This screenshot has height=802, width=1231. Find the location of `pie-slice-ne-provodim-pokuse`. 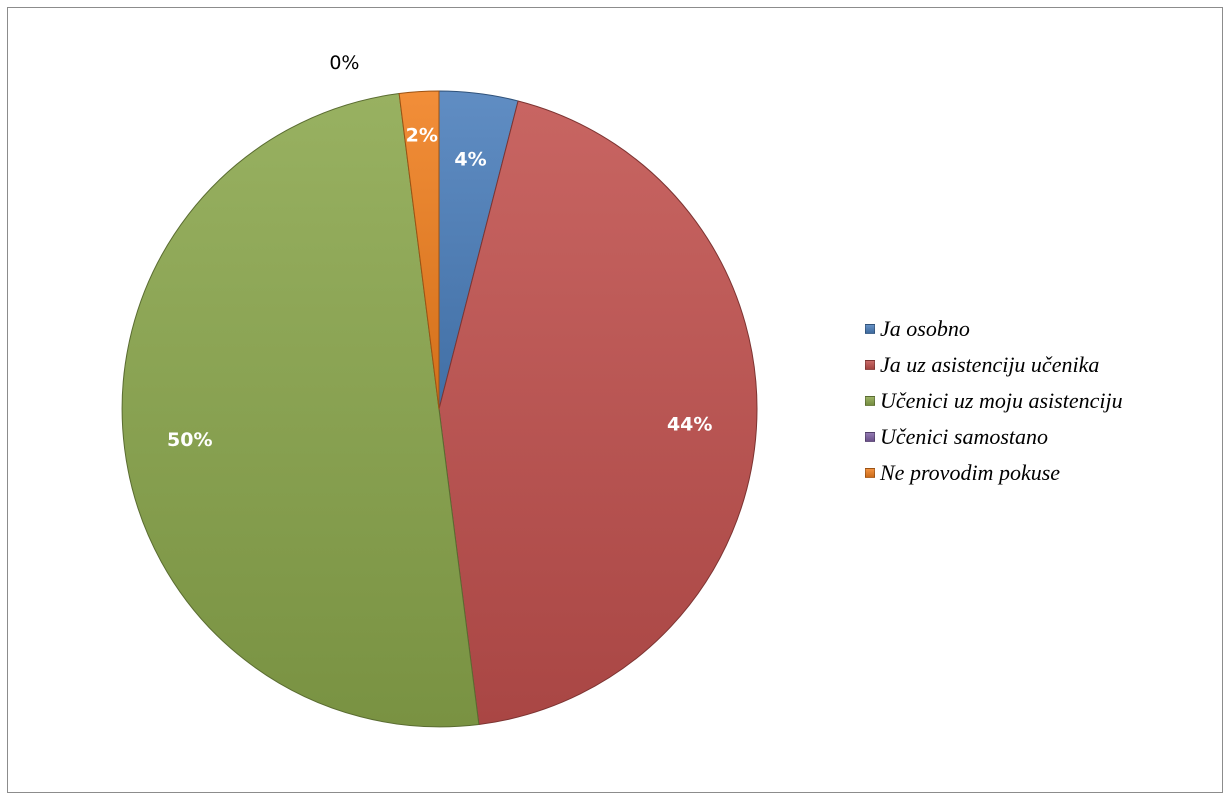

pie-slice-ne-provodim-pokuse is located at coordinates (419, 250).